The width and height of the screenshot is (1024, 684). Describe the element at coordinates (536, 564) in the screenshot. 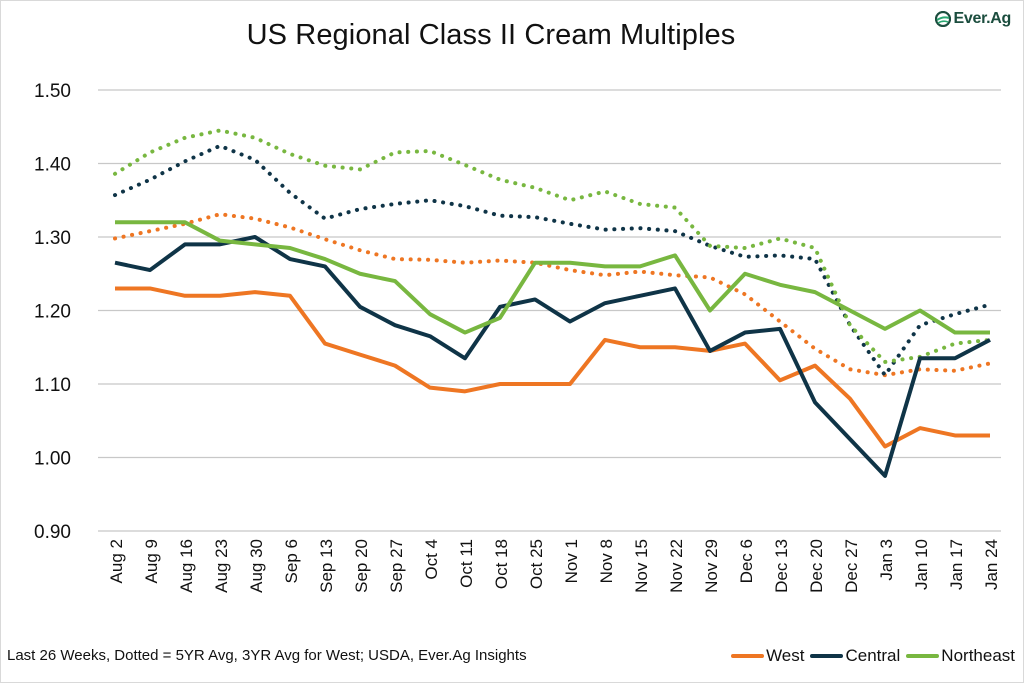

I see `x-tick-label: Oct 25` at that location.